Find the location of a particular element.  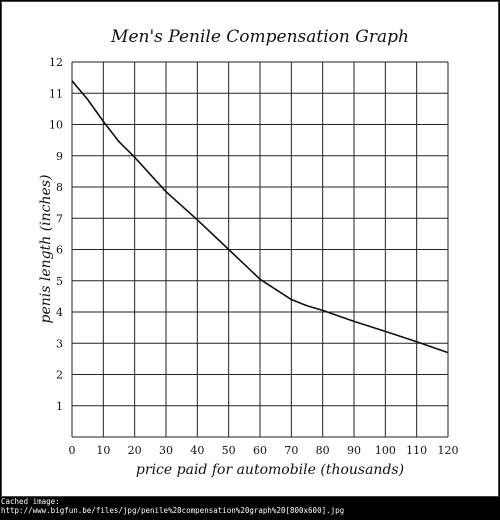

x-tick-50: 50 is located at coordinates (229, 450).